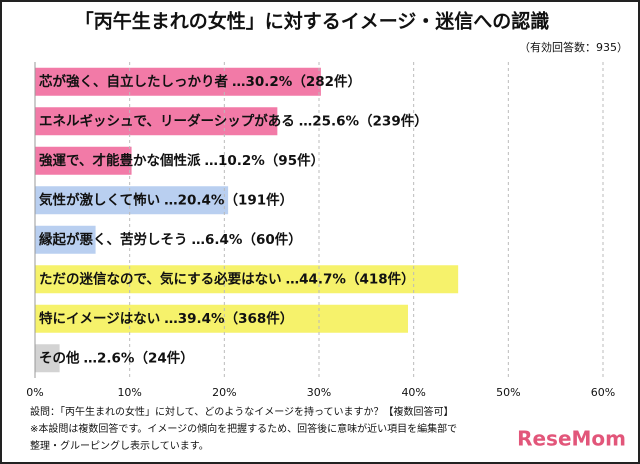  I want to click on category-label: 縁起が悪く、苦労しそう, so click(113, 239).